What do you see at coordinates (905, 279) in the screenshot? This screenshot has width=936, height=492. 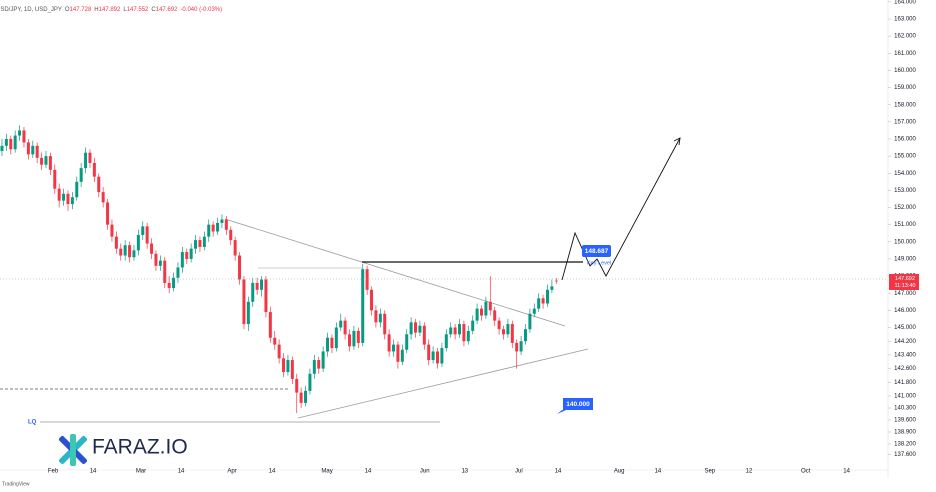 I see `price-label: 147.692` at bounding box center [905, 279].